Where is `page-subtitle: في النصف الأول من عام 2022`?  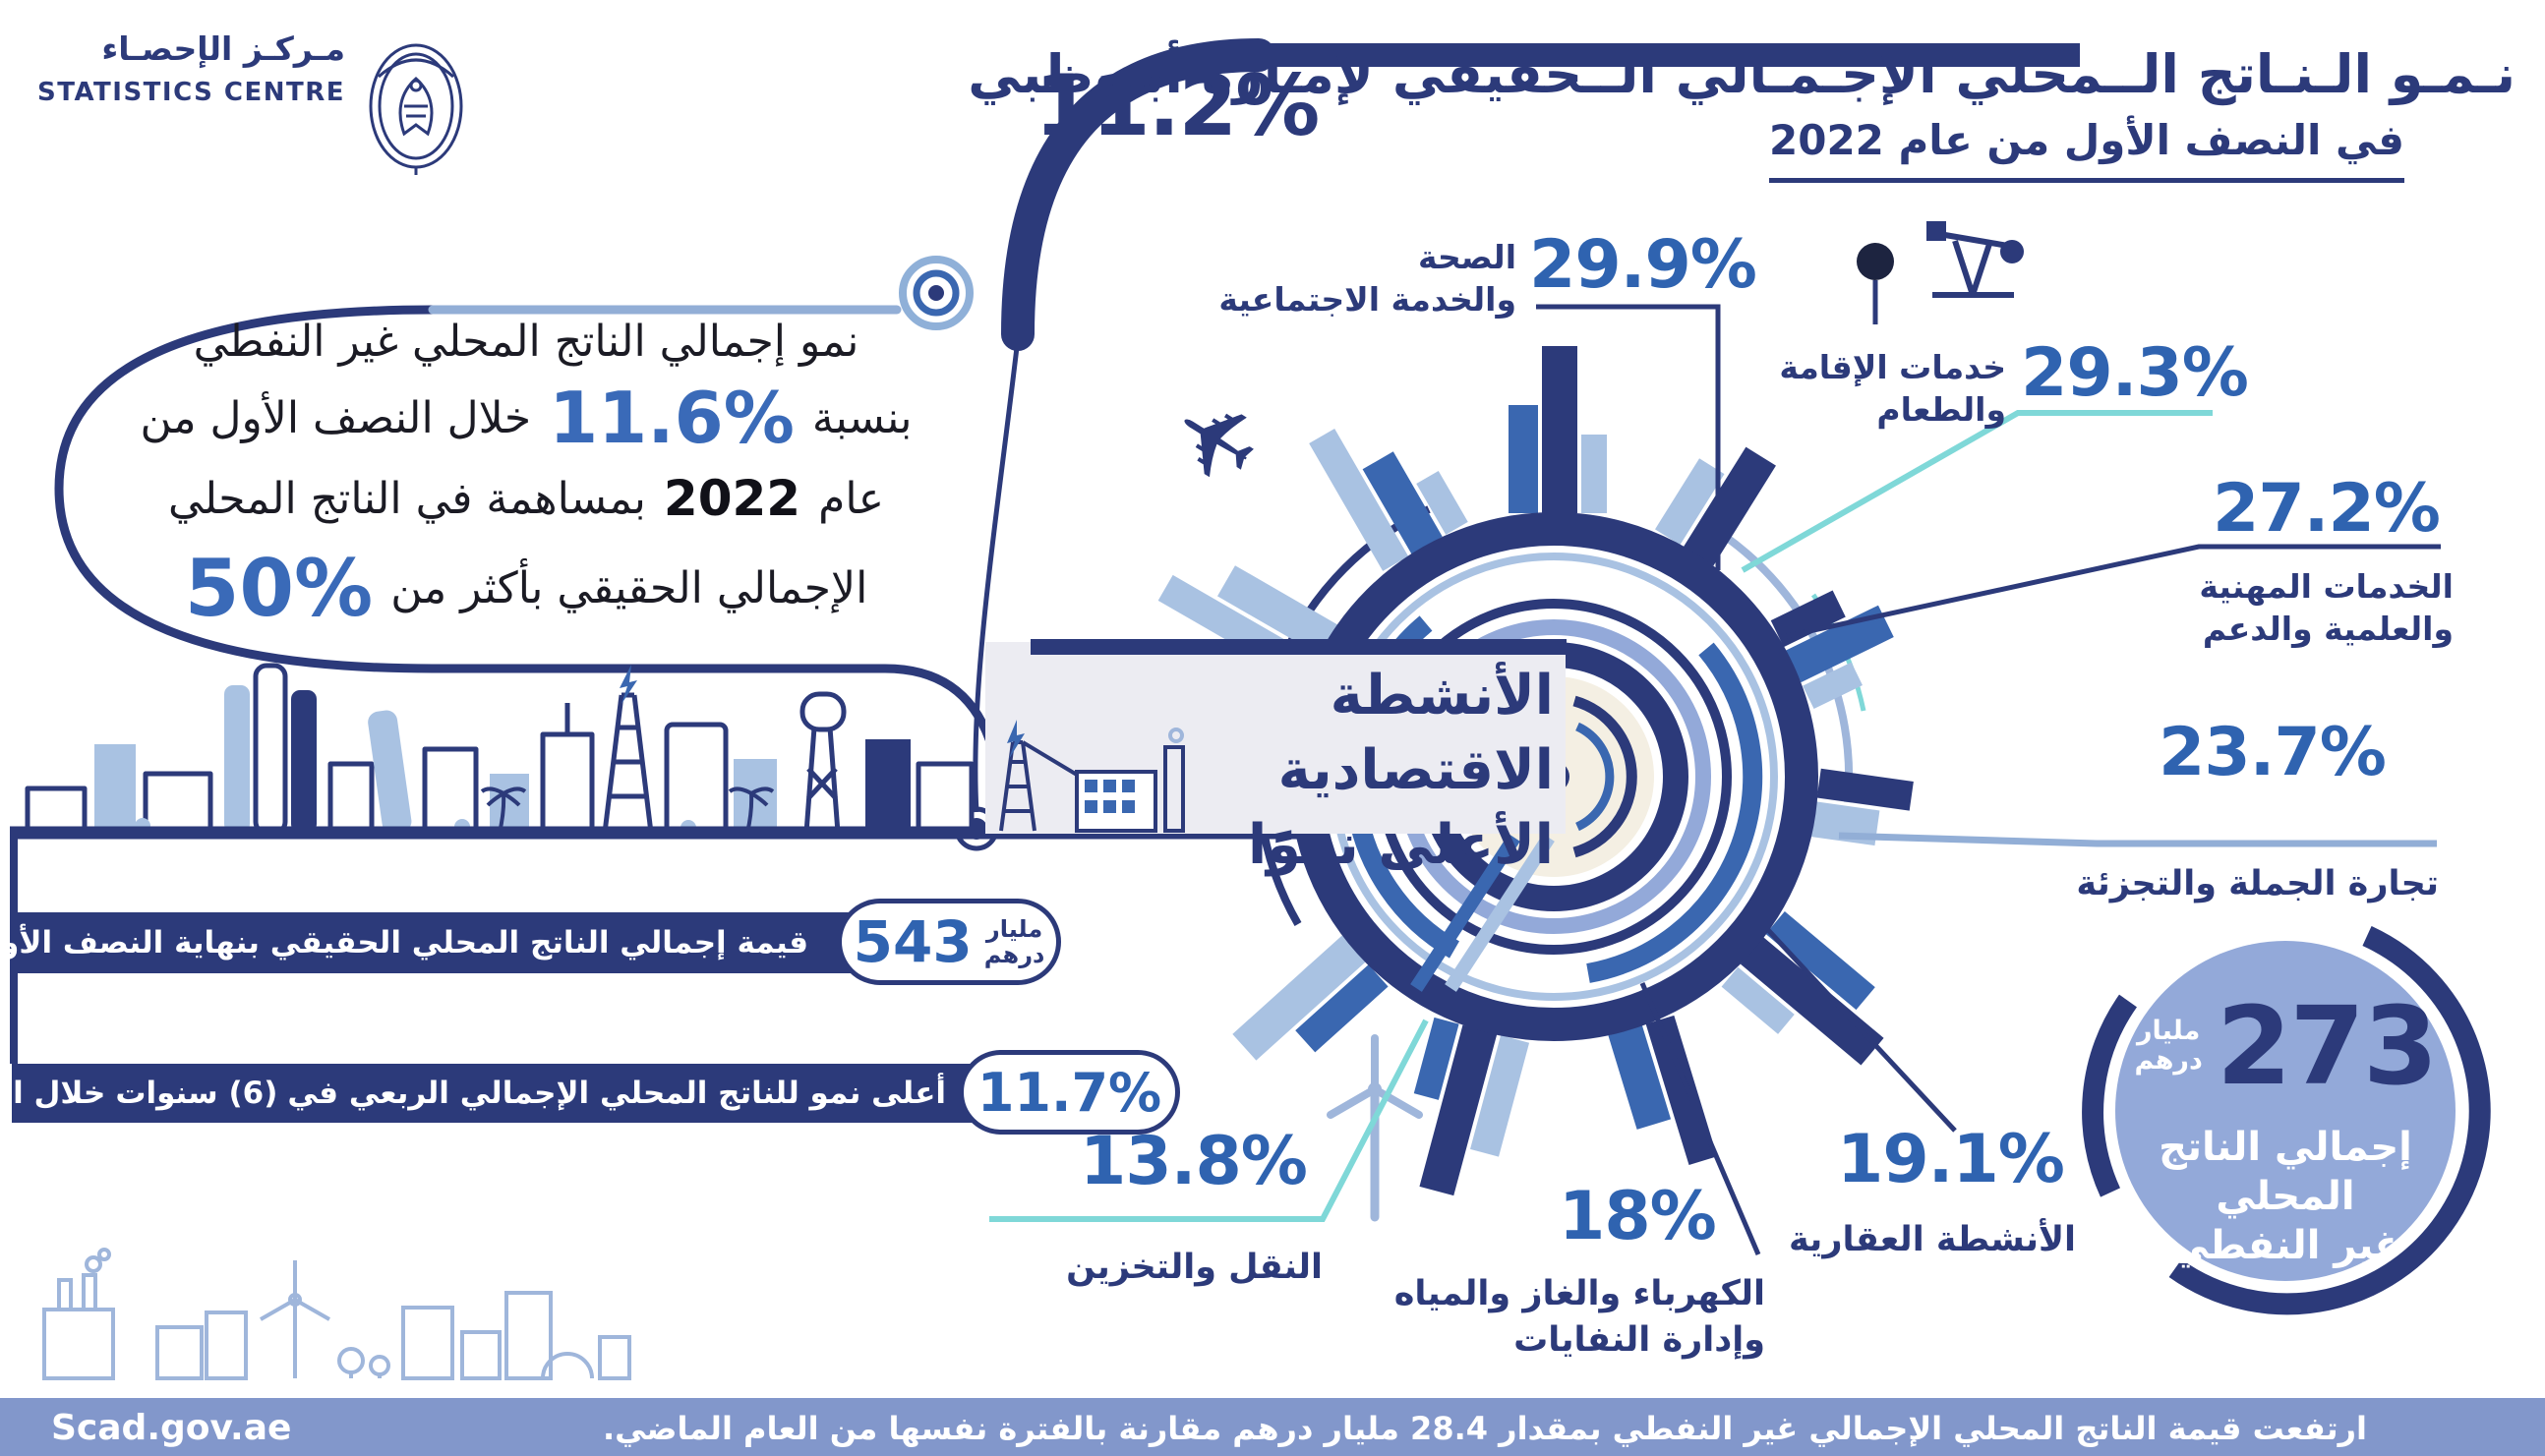 page-subtitle: في النصف الأول من عام 2022 is located at coordinates (2086, 149).